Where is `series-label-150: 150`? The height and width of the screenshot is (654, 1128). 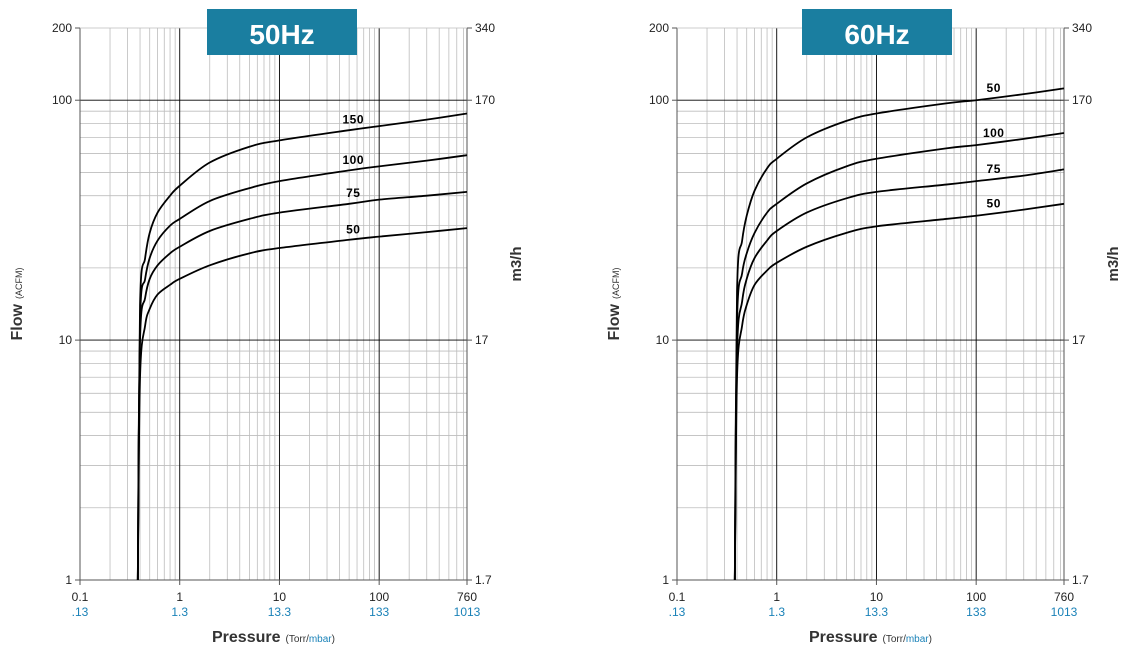
series-label-150: 150 is located at coordinates (354, 120).